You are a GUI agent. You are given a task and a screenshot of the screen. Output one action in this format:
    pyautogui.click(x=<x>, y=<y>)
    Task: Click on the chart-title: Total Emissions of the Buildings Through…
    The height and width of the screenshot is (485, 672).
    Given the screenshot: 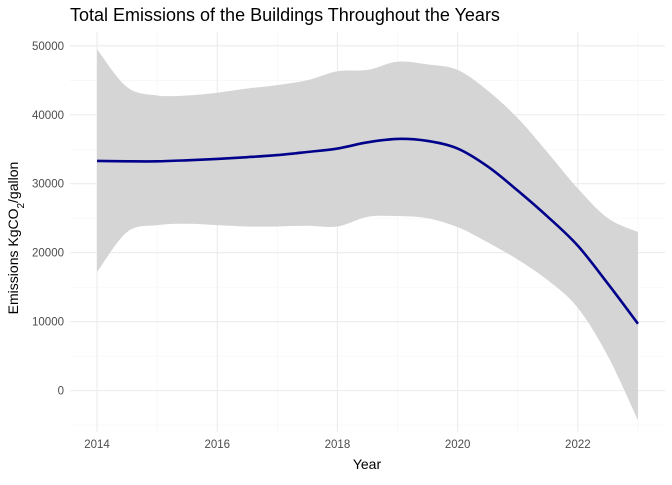 What is the action you would take?
    pyautogui.click(x=285, y=15)
    